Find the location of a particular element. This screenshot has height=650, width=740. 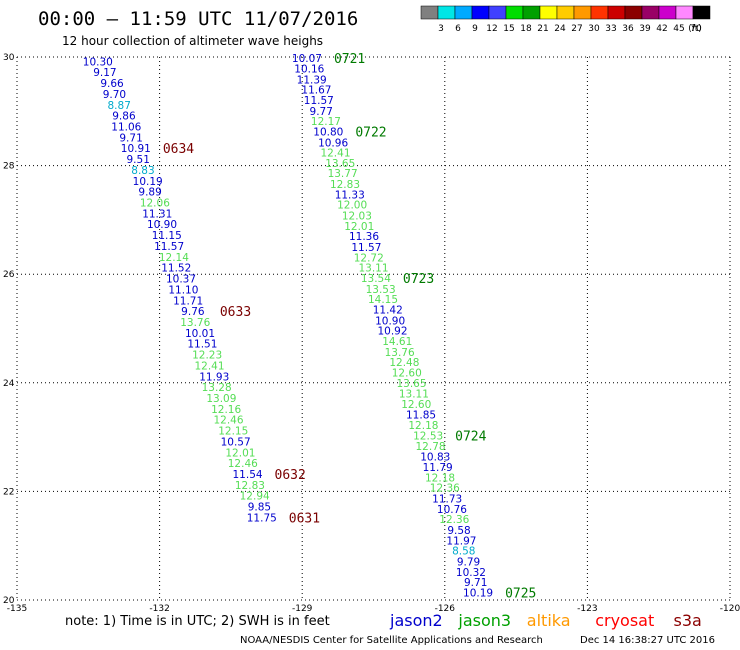

wave-height-value: 11.42 is located at coordinates (388, 310).